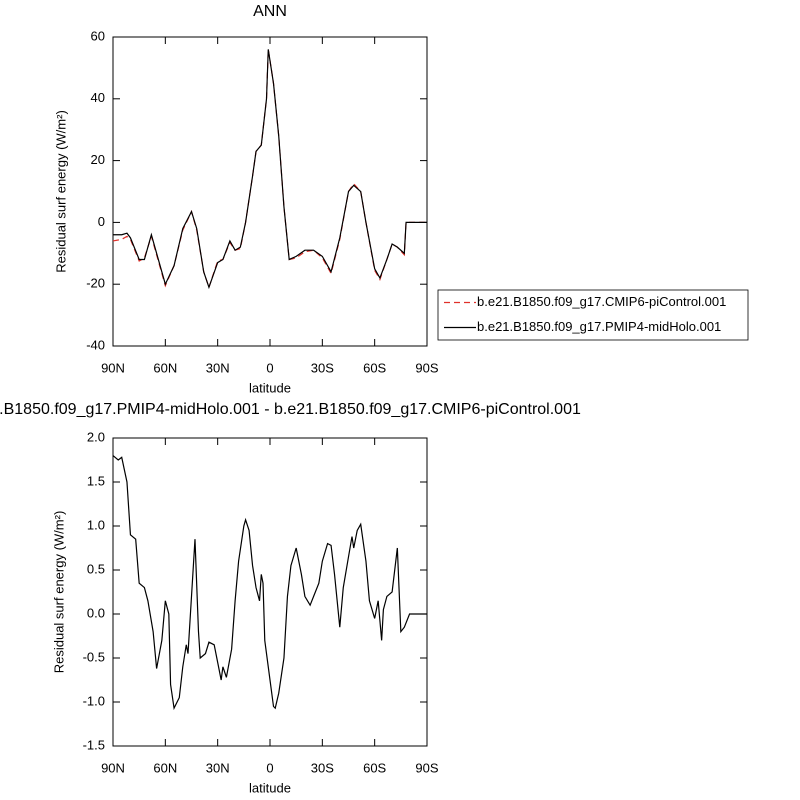 Image resolution: width=800 pixels, height=800 pixels. Describe the element at coordinates (96, 568) in the screenshot. I see `y-tick-label: 0.5` at that location.